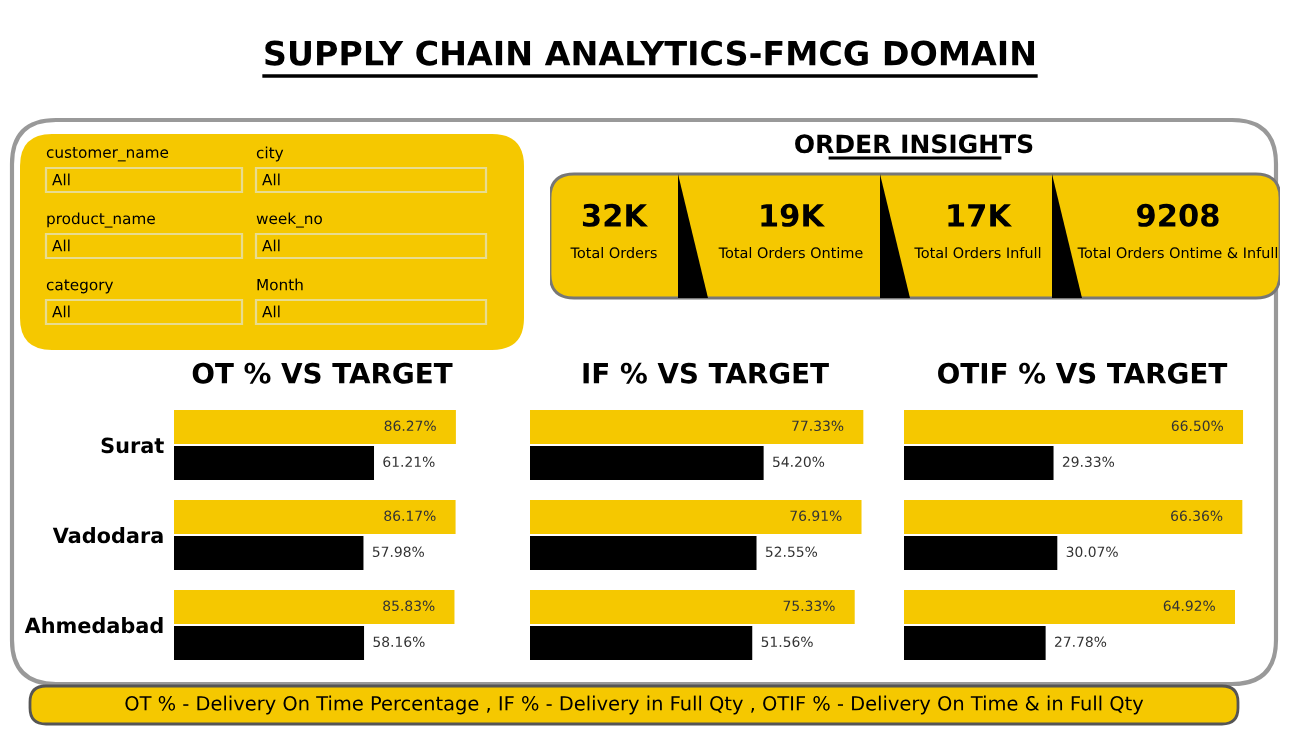  I want to click on y-tick-label: Surat, so click(132, 445).